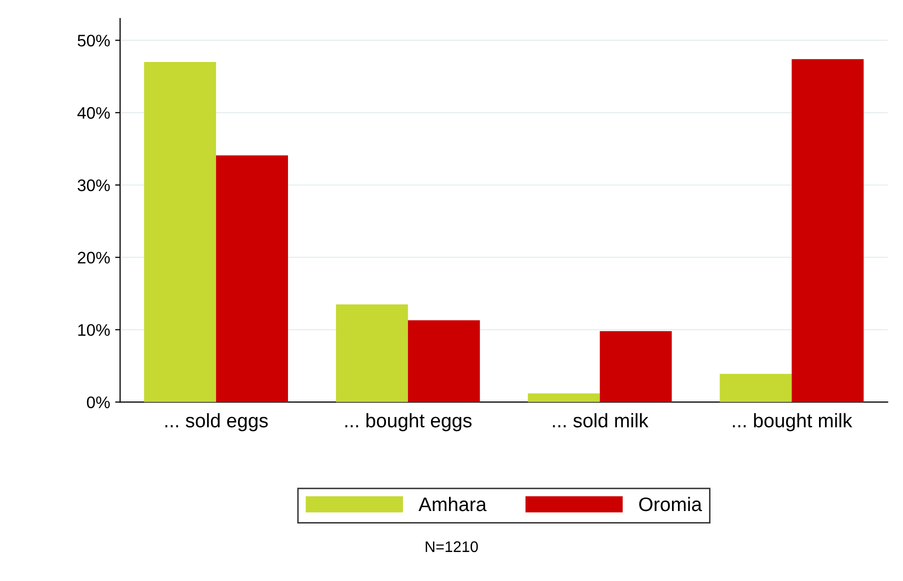 Image resolution: width=903 pixels, height=581 pixels. I want to click on y-tick-label: 20%, so click(94, 258).